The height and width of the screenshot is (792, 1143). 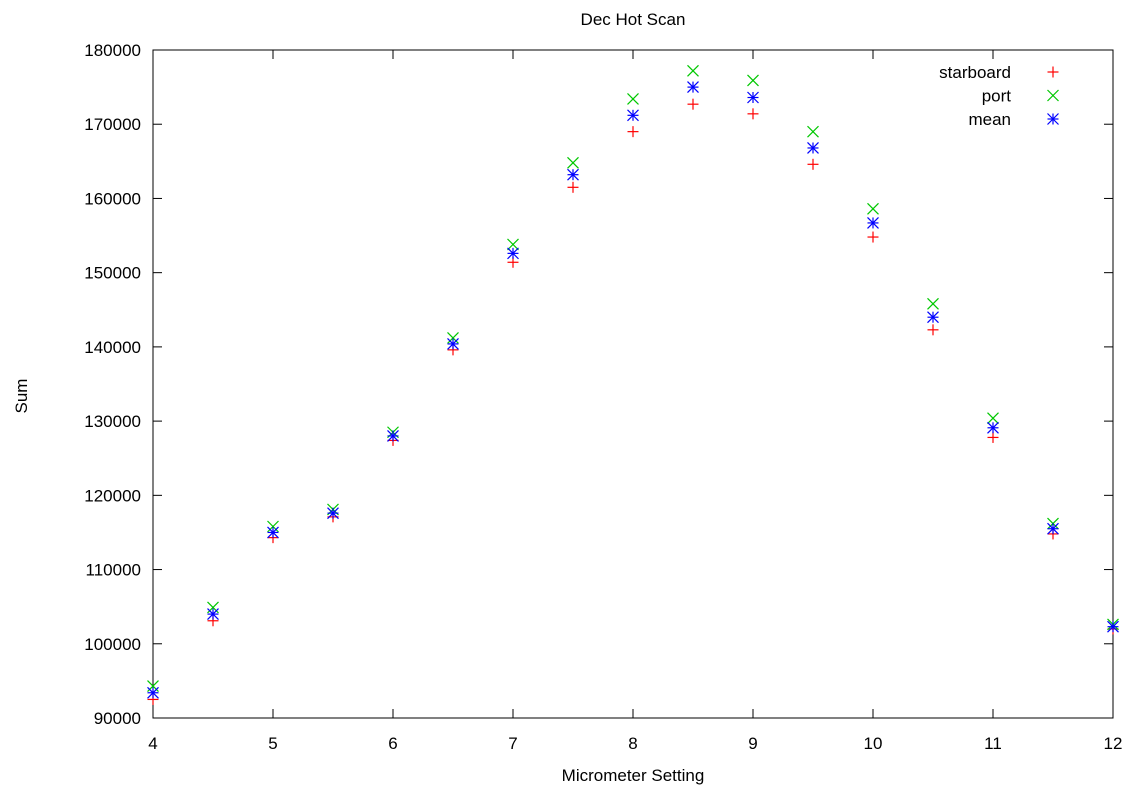 What do you see at coordinates (993, 743) in the screenshot?
I see `x-tick-label: 11` at bounding box center [993, 743].